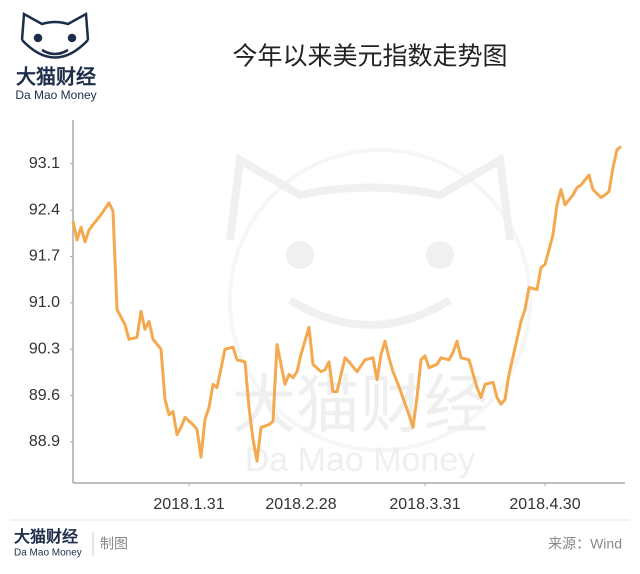 This screenshot has width=640, height=574. I want to click on footer-note: 制图, so click(114, 544).